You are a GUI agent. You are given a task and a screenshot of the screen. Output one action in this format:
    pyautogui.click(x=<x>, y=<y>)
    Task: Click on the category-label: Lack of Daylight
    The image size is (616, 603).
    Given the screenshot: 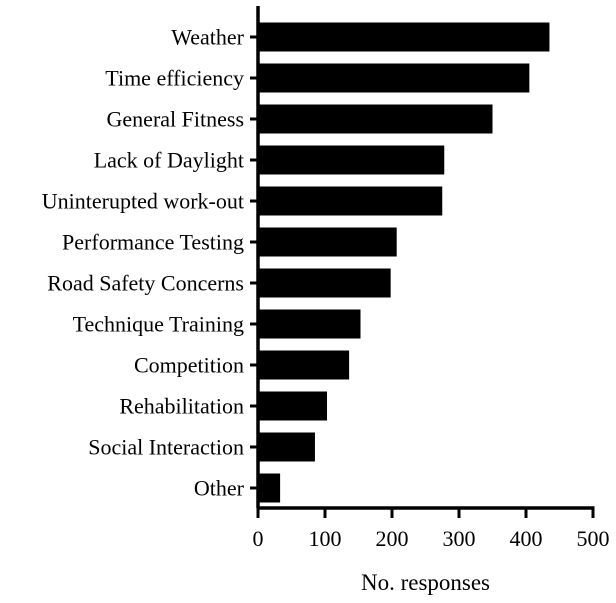 What is the action you would take?
    pyautogui.click(x=169, y=160)
    